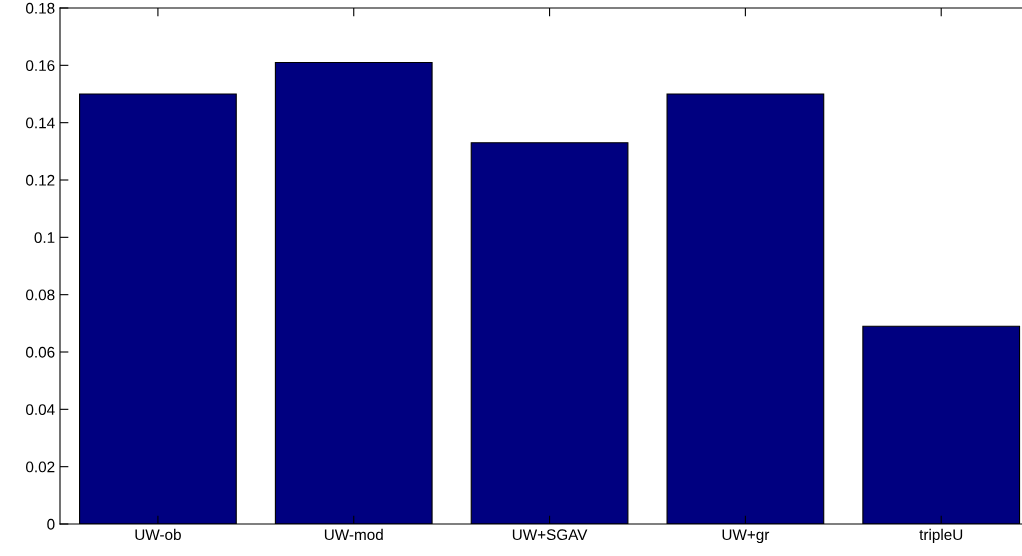  Describe the element at coordinates (40, 467) in the screenshot. I see `y-tick-label: 0.02` at that location.